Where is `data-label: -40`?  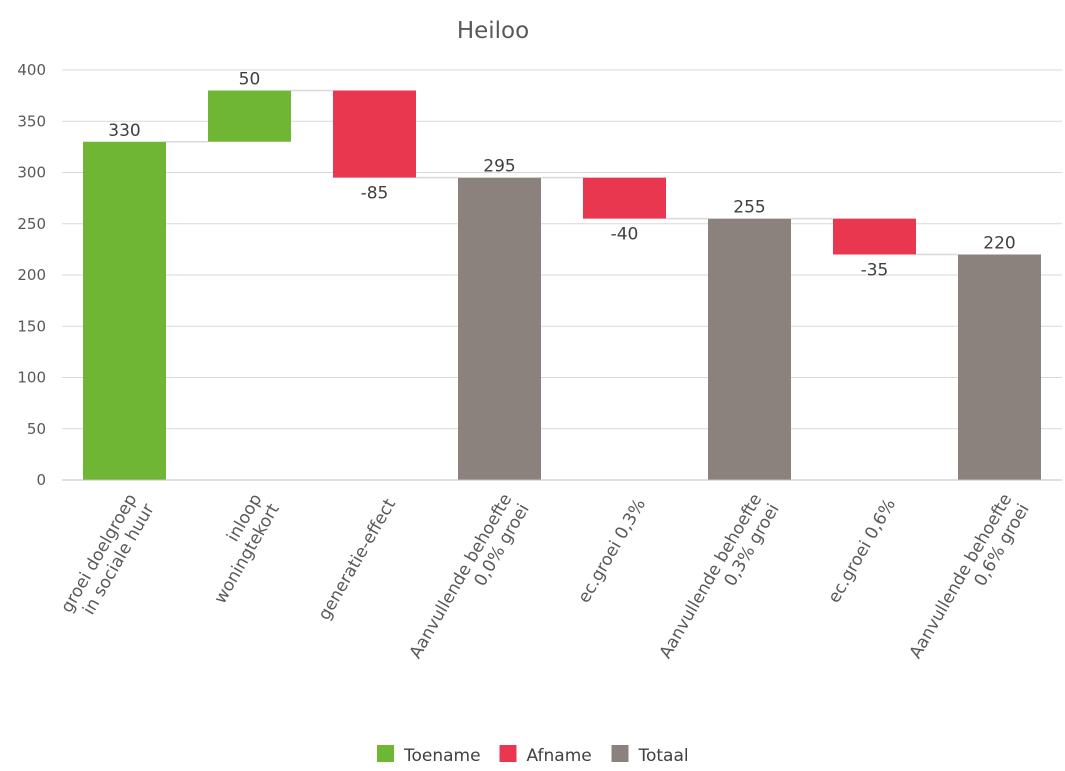
data-label: -40 is located at coordinates (625, 235).